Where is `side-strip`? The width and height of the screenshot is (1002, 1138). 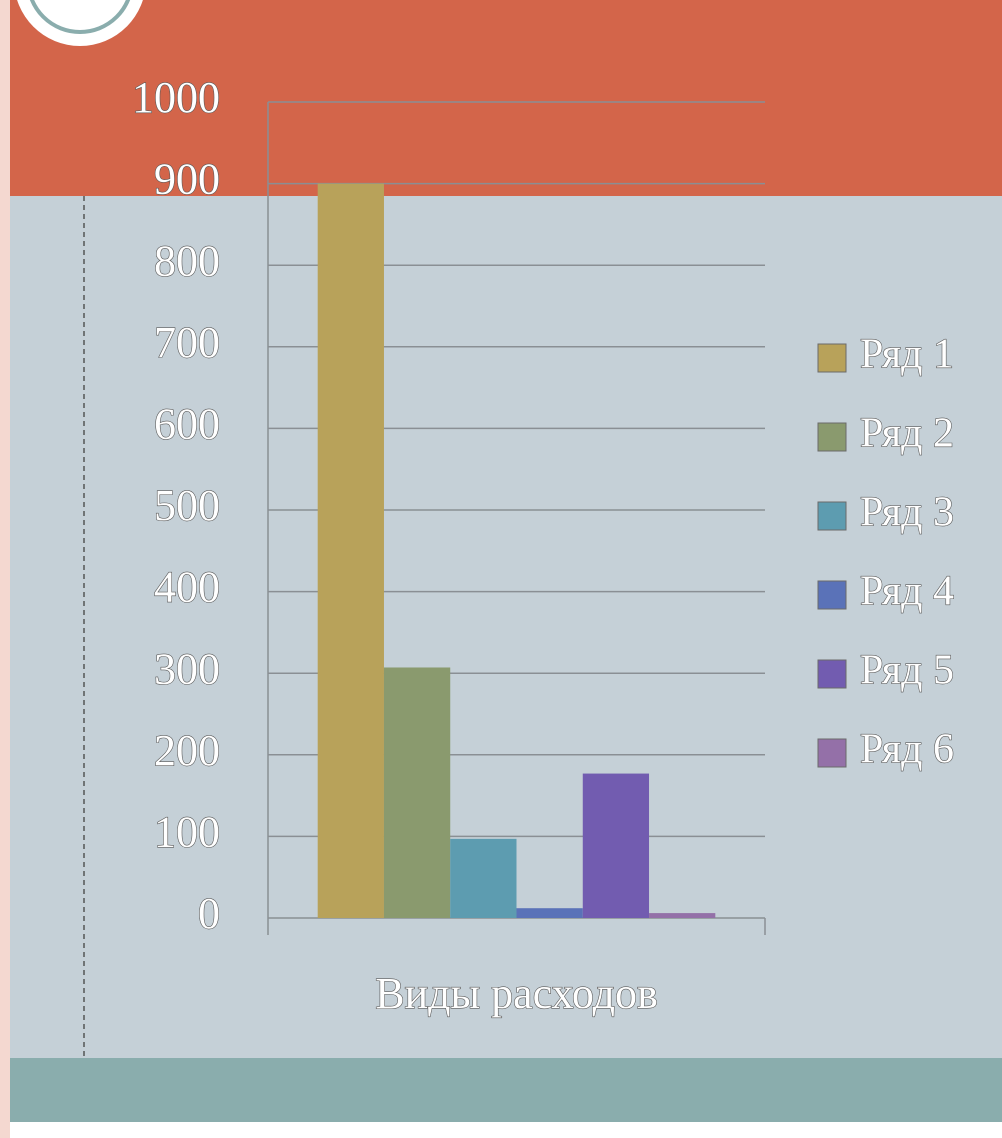 side-strip is located at coordinates (5, 569).